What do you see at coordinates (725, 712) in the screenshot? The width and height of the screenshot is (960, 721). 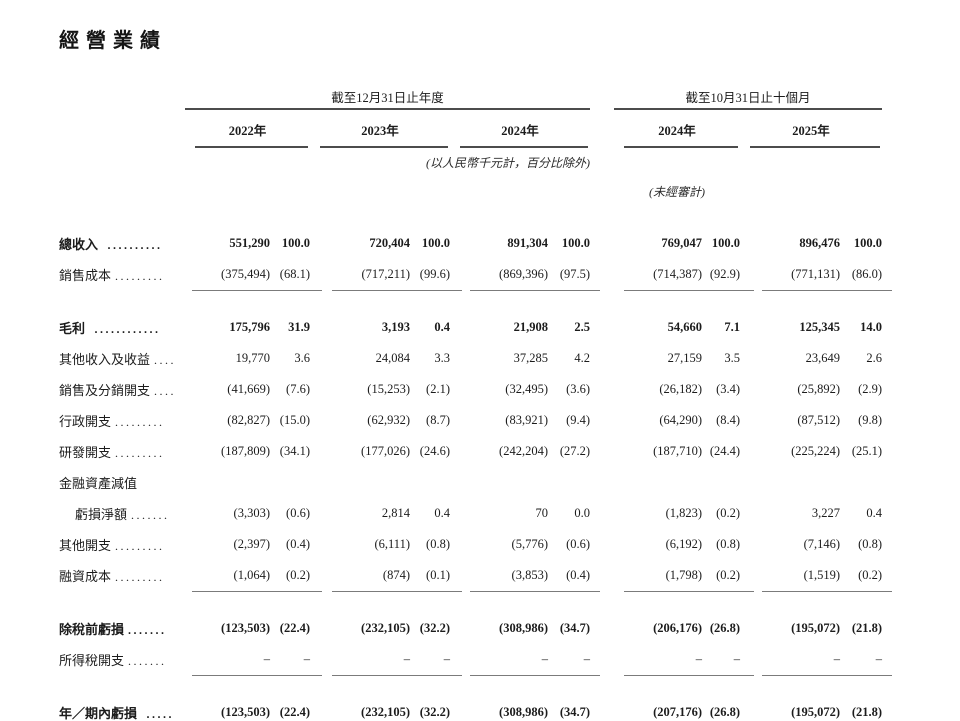 I see `percent-cell: (26.8)` at bounding box center [725, 712].